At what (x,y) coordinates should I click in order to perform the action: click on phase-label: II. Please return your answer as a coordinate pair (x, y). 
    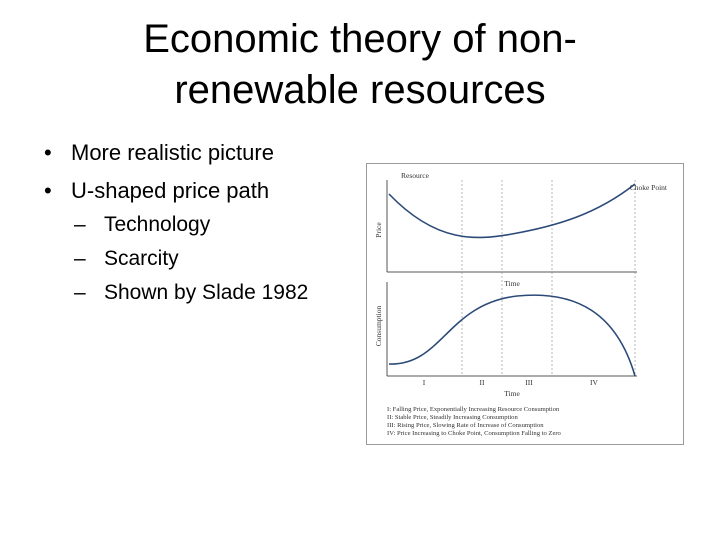
    Looking at the image, I should click on (482, 382).